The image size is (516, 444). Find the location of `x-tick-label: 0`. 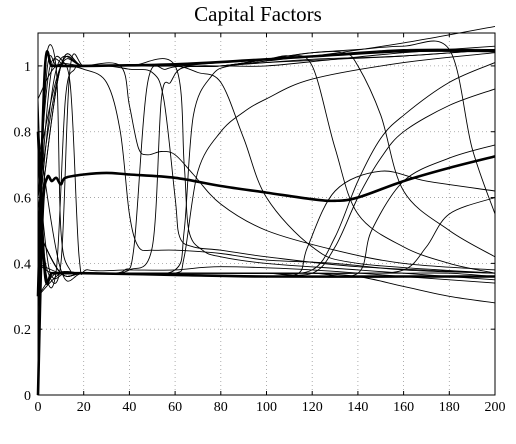

x-tick-label: 0 is located at coordinates (38, 407).